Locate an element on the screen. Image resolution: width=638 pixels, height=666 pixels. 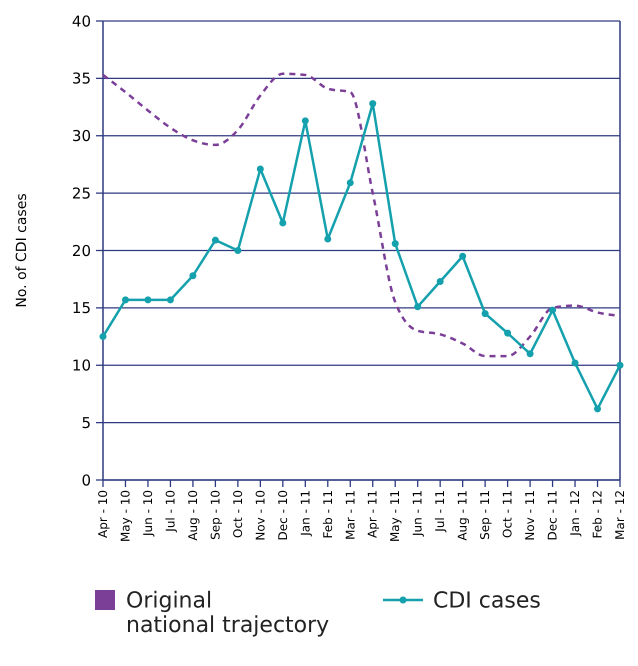
x-tick-label: Oct - 10 is located at coordinates (237, 514).